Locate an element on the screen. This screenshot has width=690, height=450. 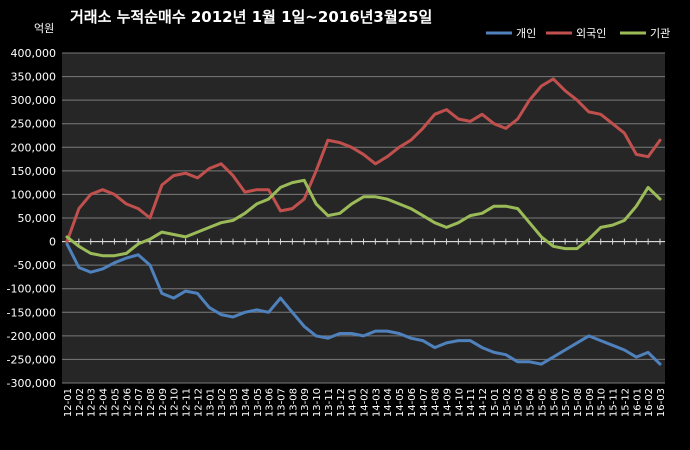
x-tick-label: 15-07 is located at coordinates (566, 402).